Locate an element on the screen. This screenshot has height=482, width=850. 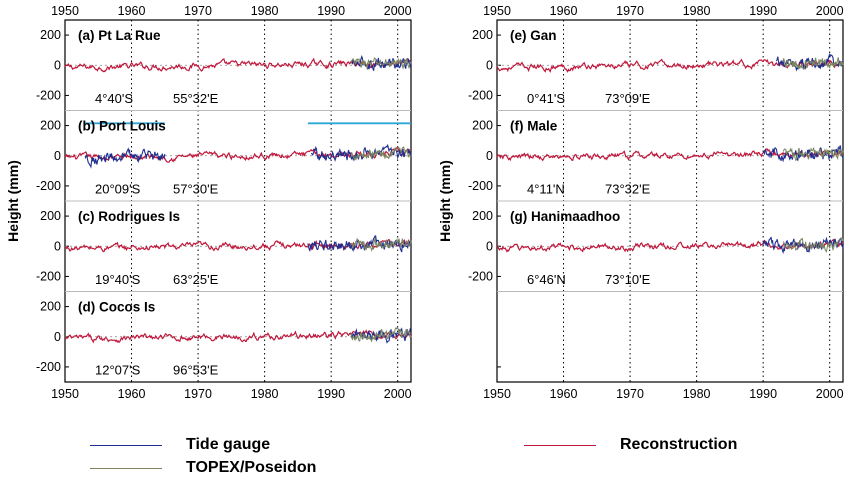
panel-label: (e) Gan is located at coordinates (533, 35).